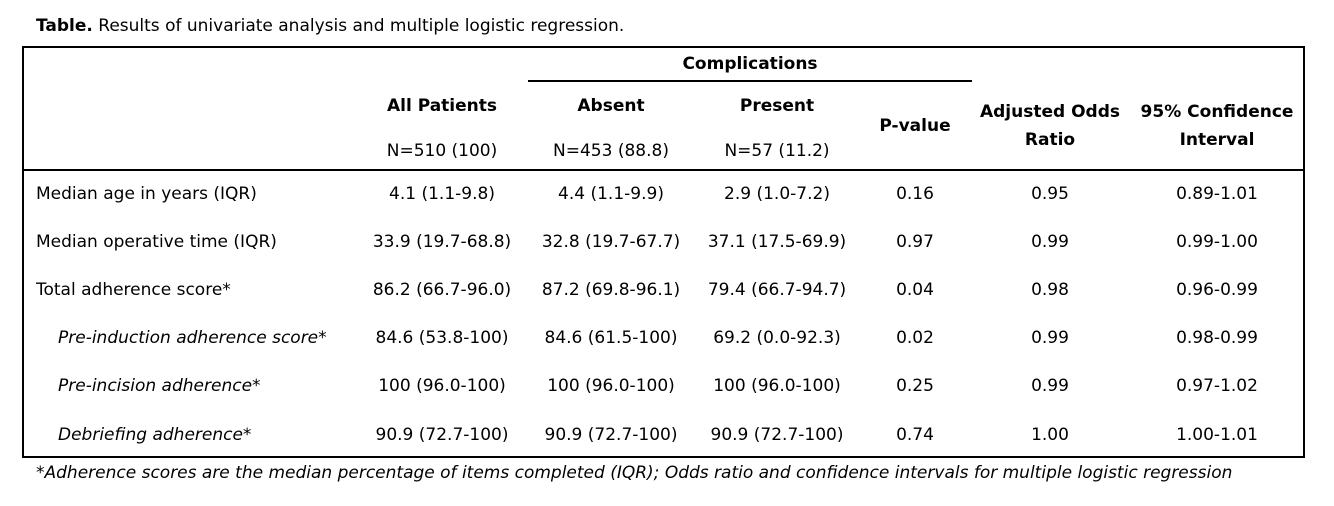 Image resolution: width=1334 pixels, height=506 pixels. I want to click on cell-p-value: 0.16, so click(915, 194).